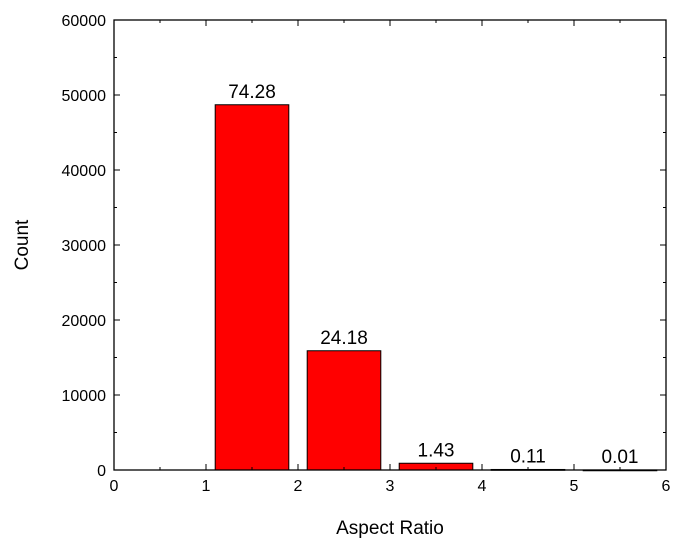  Describe the element at coordinates (114, 486) in the screenshot. I see `x-tick-label: 0` at that location.